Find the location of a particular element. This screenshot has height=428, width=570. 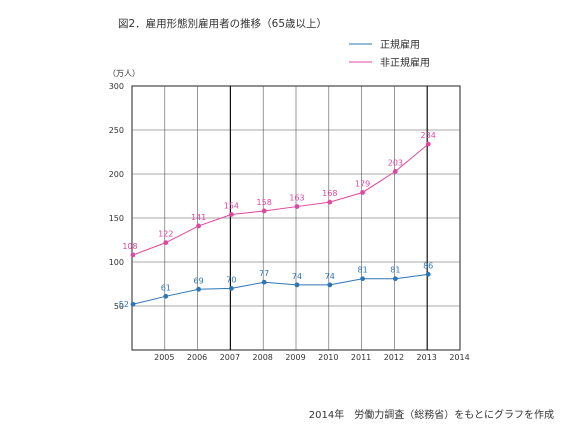

data-label: 108 is located at coordinates (129, 246).